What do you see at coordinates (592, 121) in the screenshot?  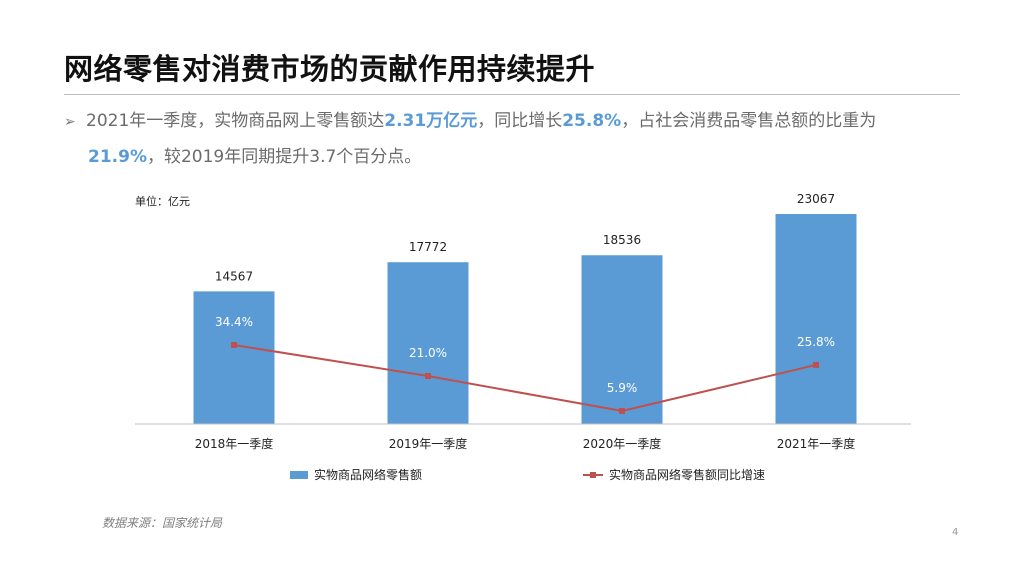 I see `highlight-growth: 25.8%` at bounding box center [592, 121].